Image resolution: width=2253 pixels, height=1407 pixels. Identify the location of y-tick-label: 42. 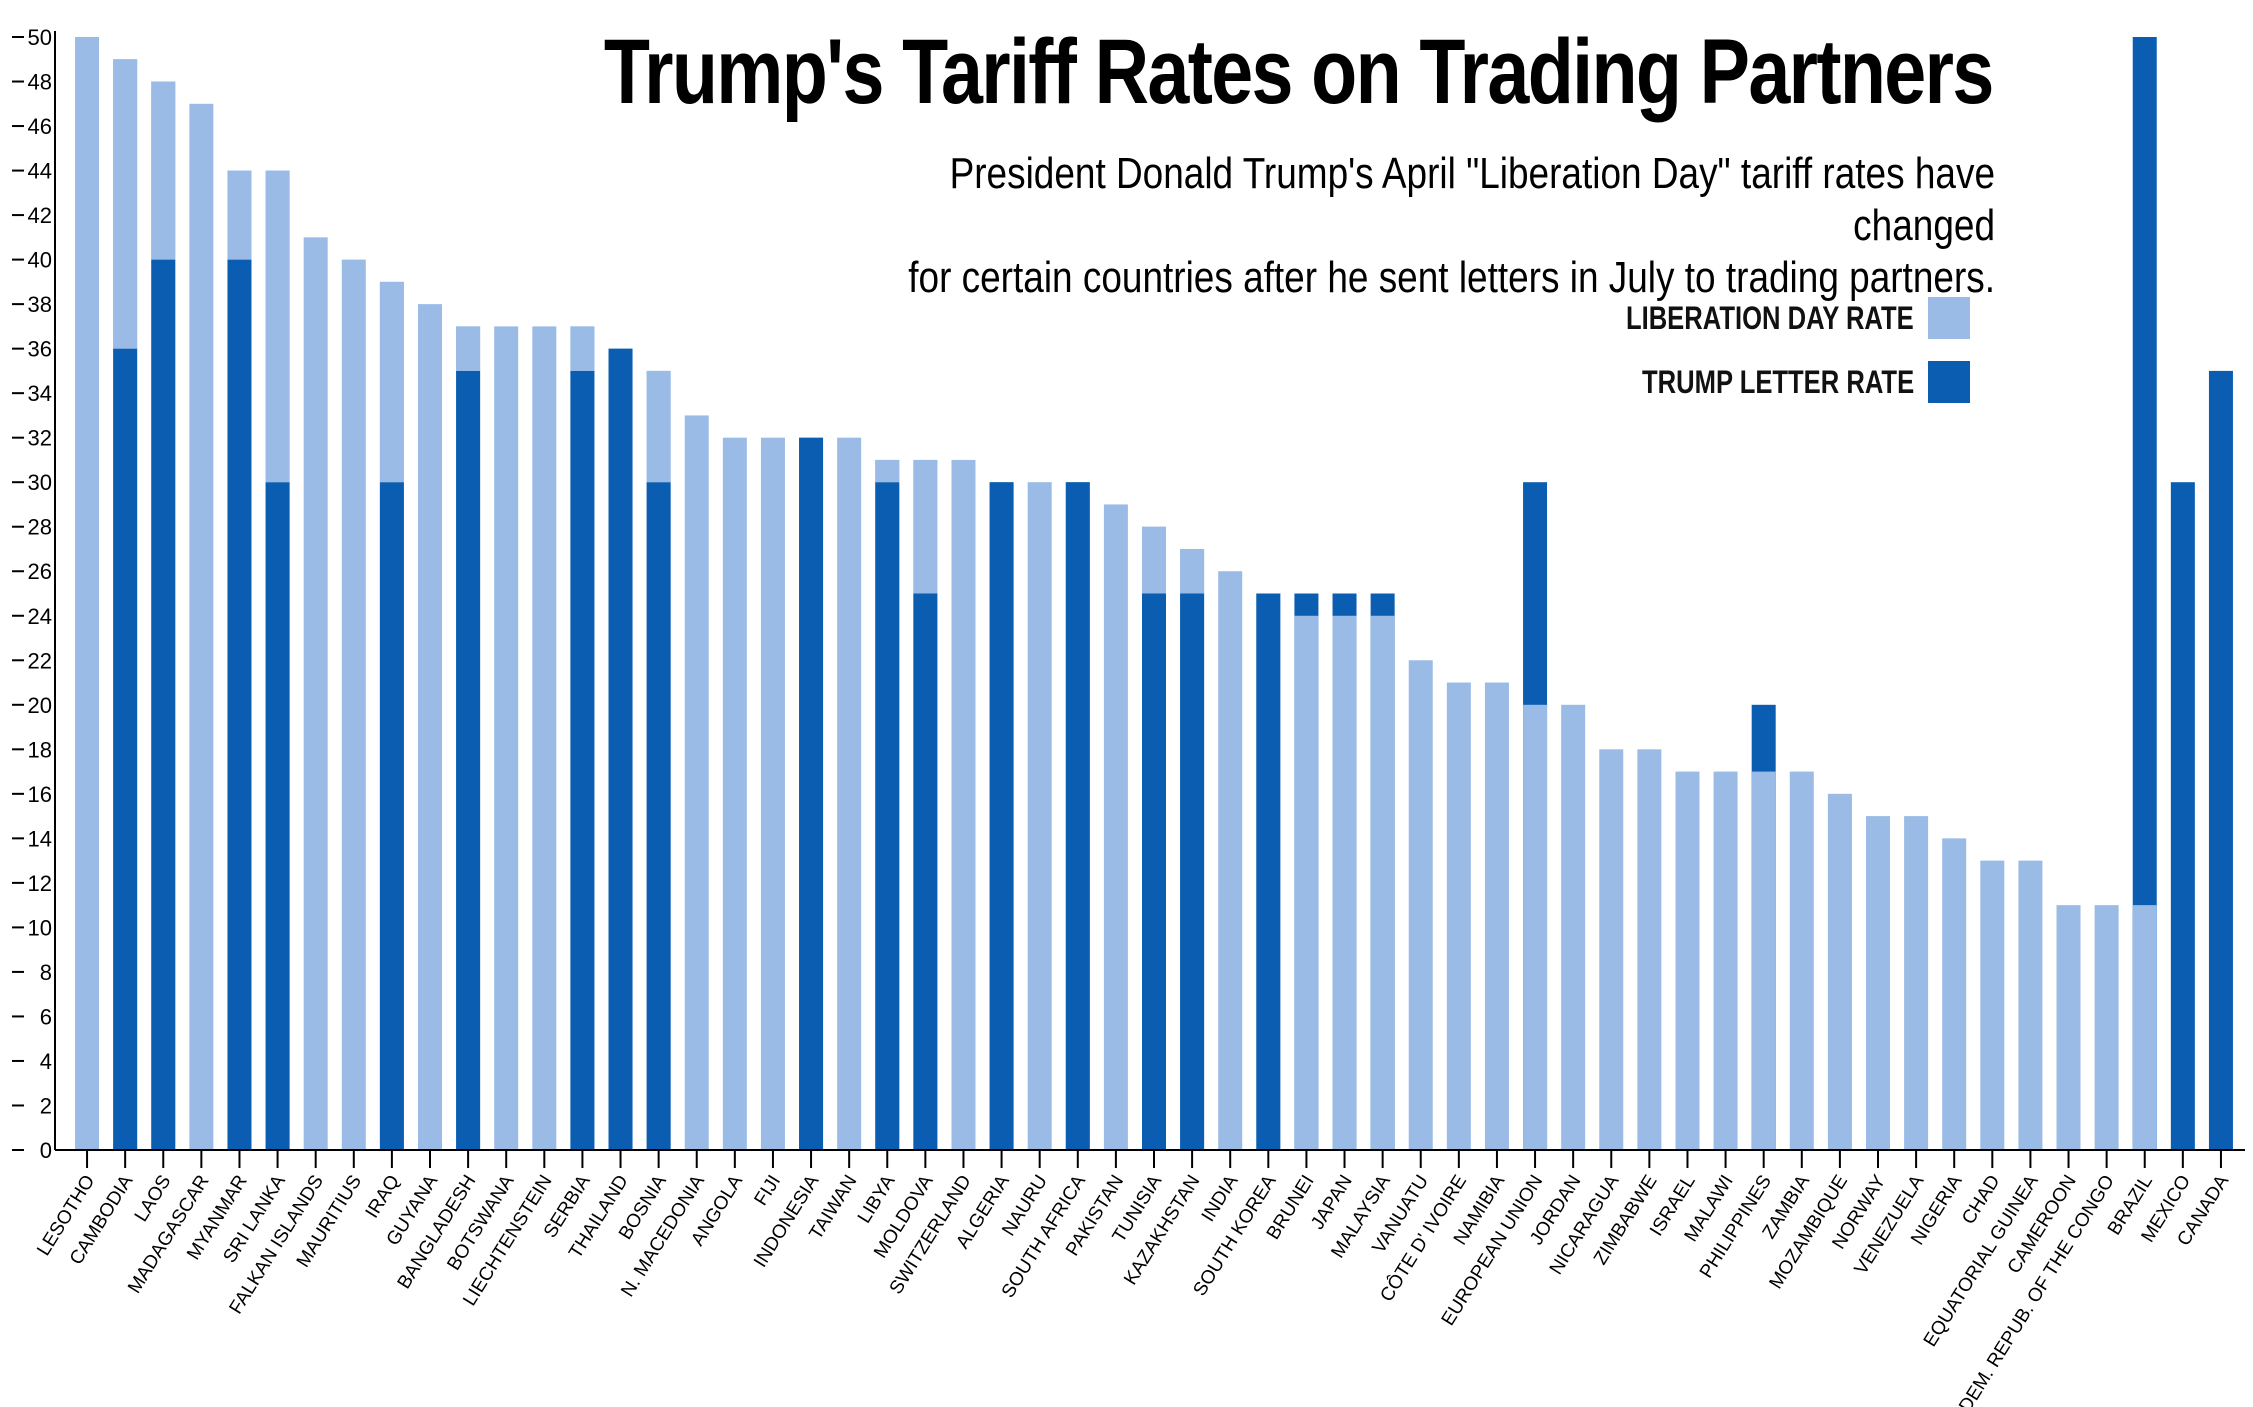
(40, 215).